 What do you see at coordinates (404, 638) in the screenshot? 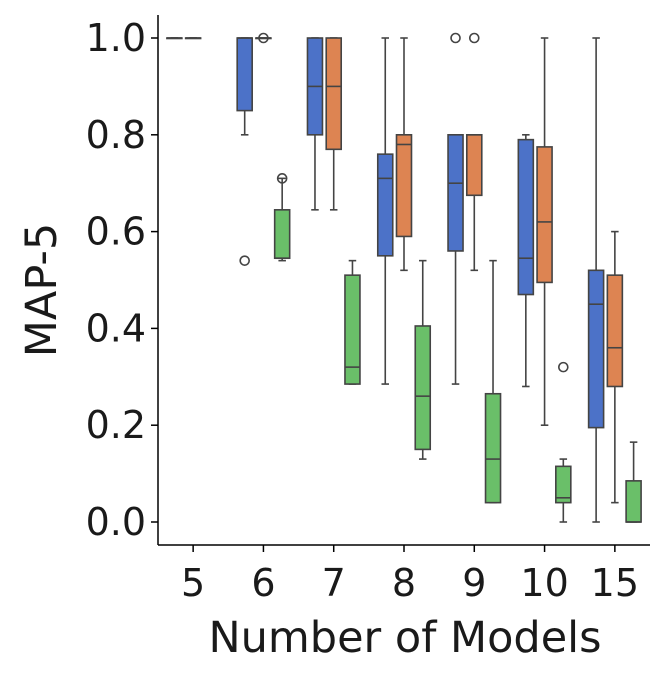
I see `x-axis-title: Number of Models` at bounding box center [404, 638].